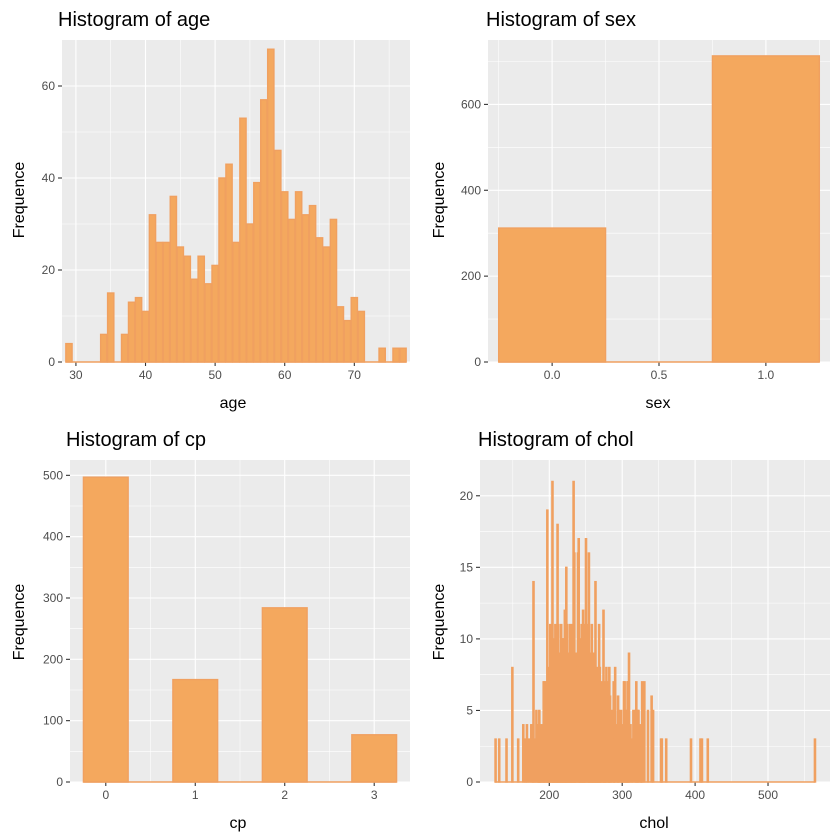 This screenshot has width=840, height=840. What do you see at coordinates (285, 375) in the screenshot?
I see `age-x-tick-label: 60` at bounding box center [285, 375].